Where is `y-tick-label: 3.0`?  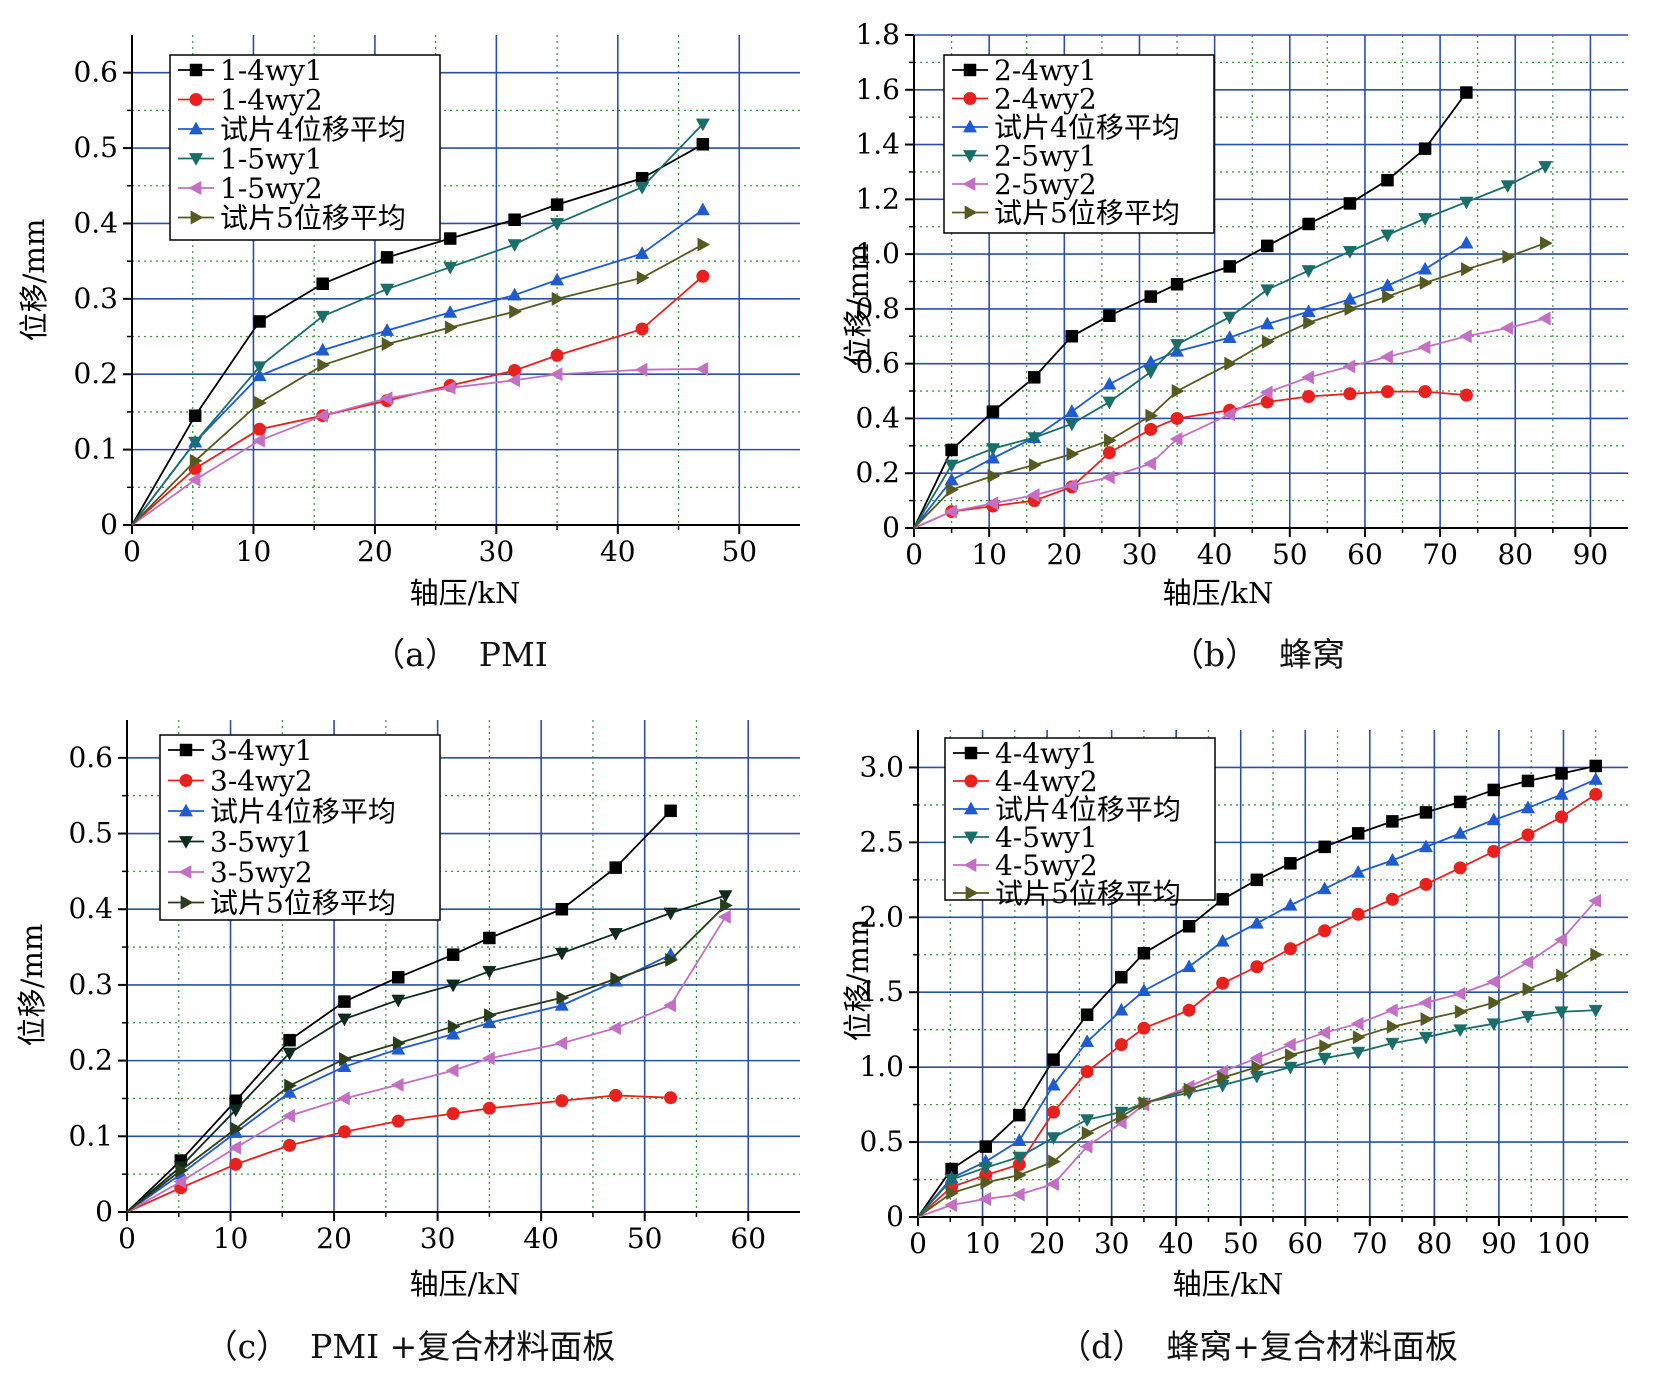 y-tick-label: 3.0 is located at coordinates (881, 766).